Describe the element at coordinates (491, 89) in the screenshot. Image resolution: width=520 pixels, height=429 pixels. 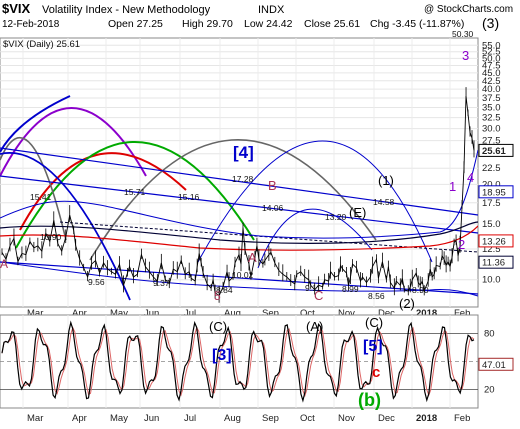
I see `price-y-tick: 40.0` at that location.